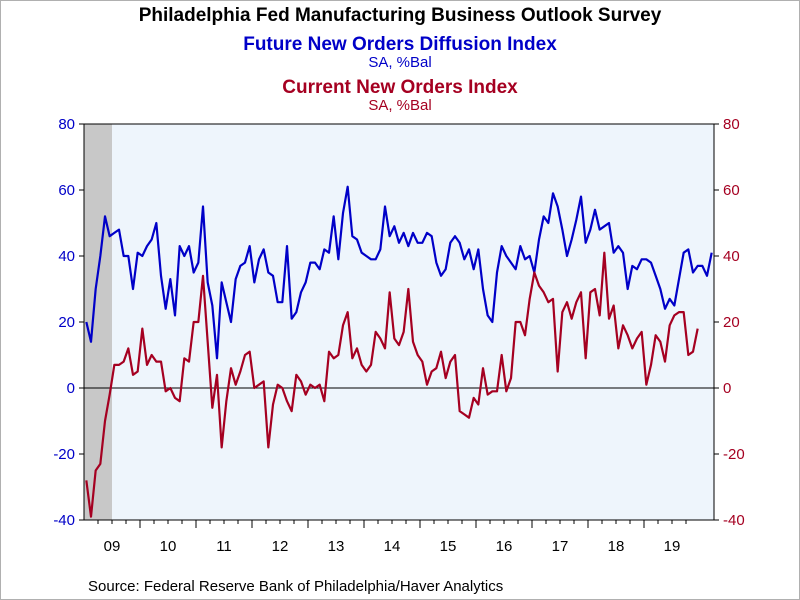  I want to click on right-tick-label: -40, so click(734, 520).